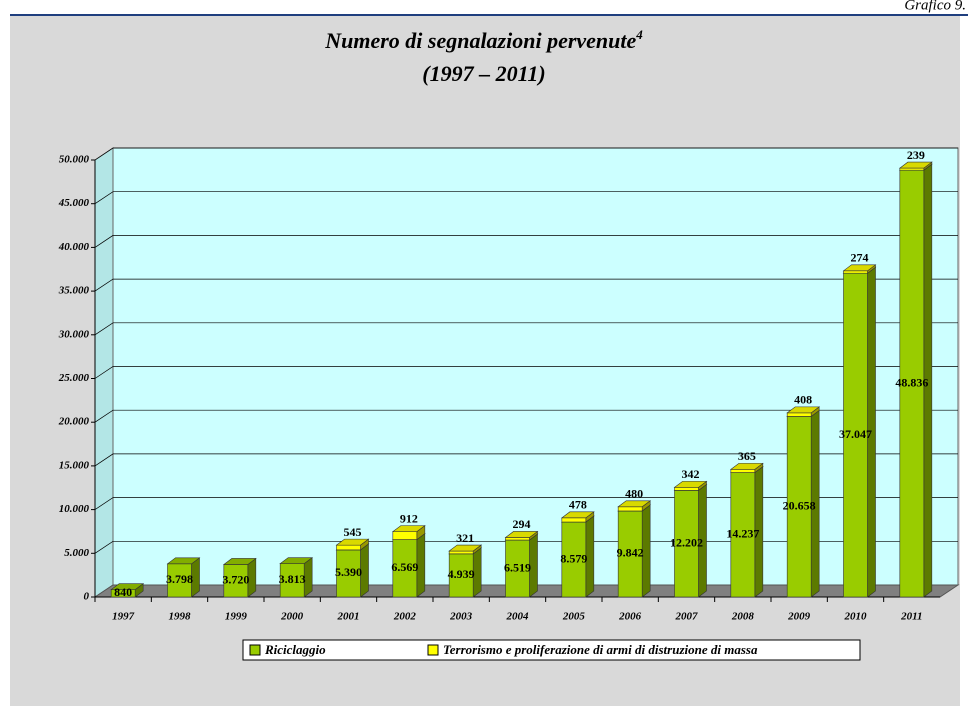  Describe the element at coordinates (799, 505) in the screenshot. I see `data-label: 20.658` at that location.